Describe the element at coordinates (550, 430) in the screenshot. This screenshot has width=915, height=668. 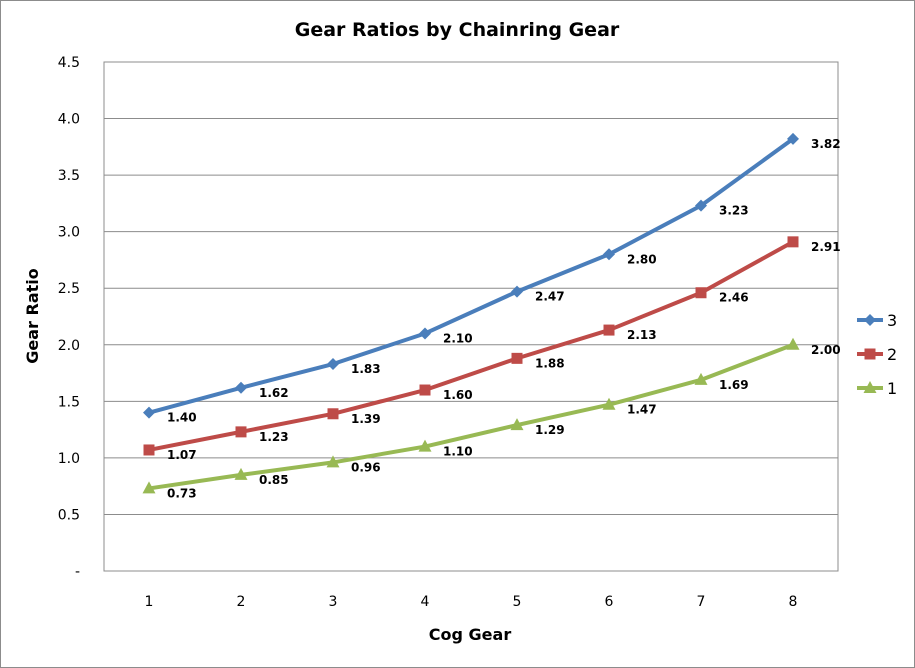
I see `data-label: 1.29` at that location.